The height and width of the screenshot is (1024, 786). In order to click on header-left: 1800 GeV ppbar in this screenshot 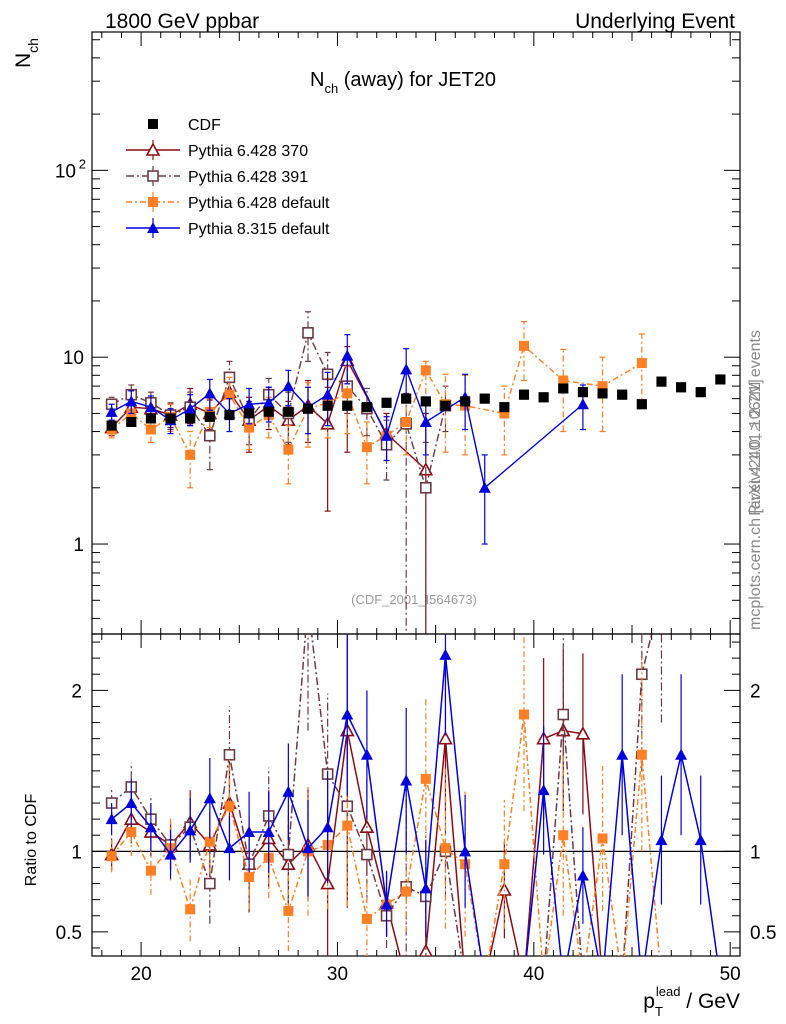, I will do `click(182, 21)`.